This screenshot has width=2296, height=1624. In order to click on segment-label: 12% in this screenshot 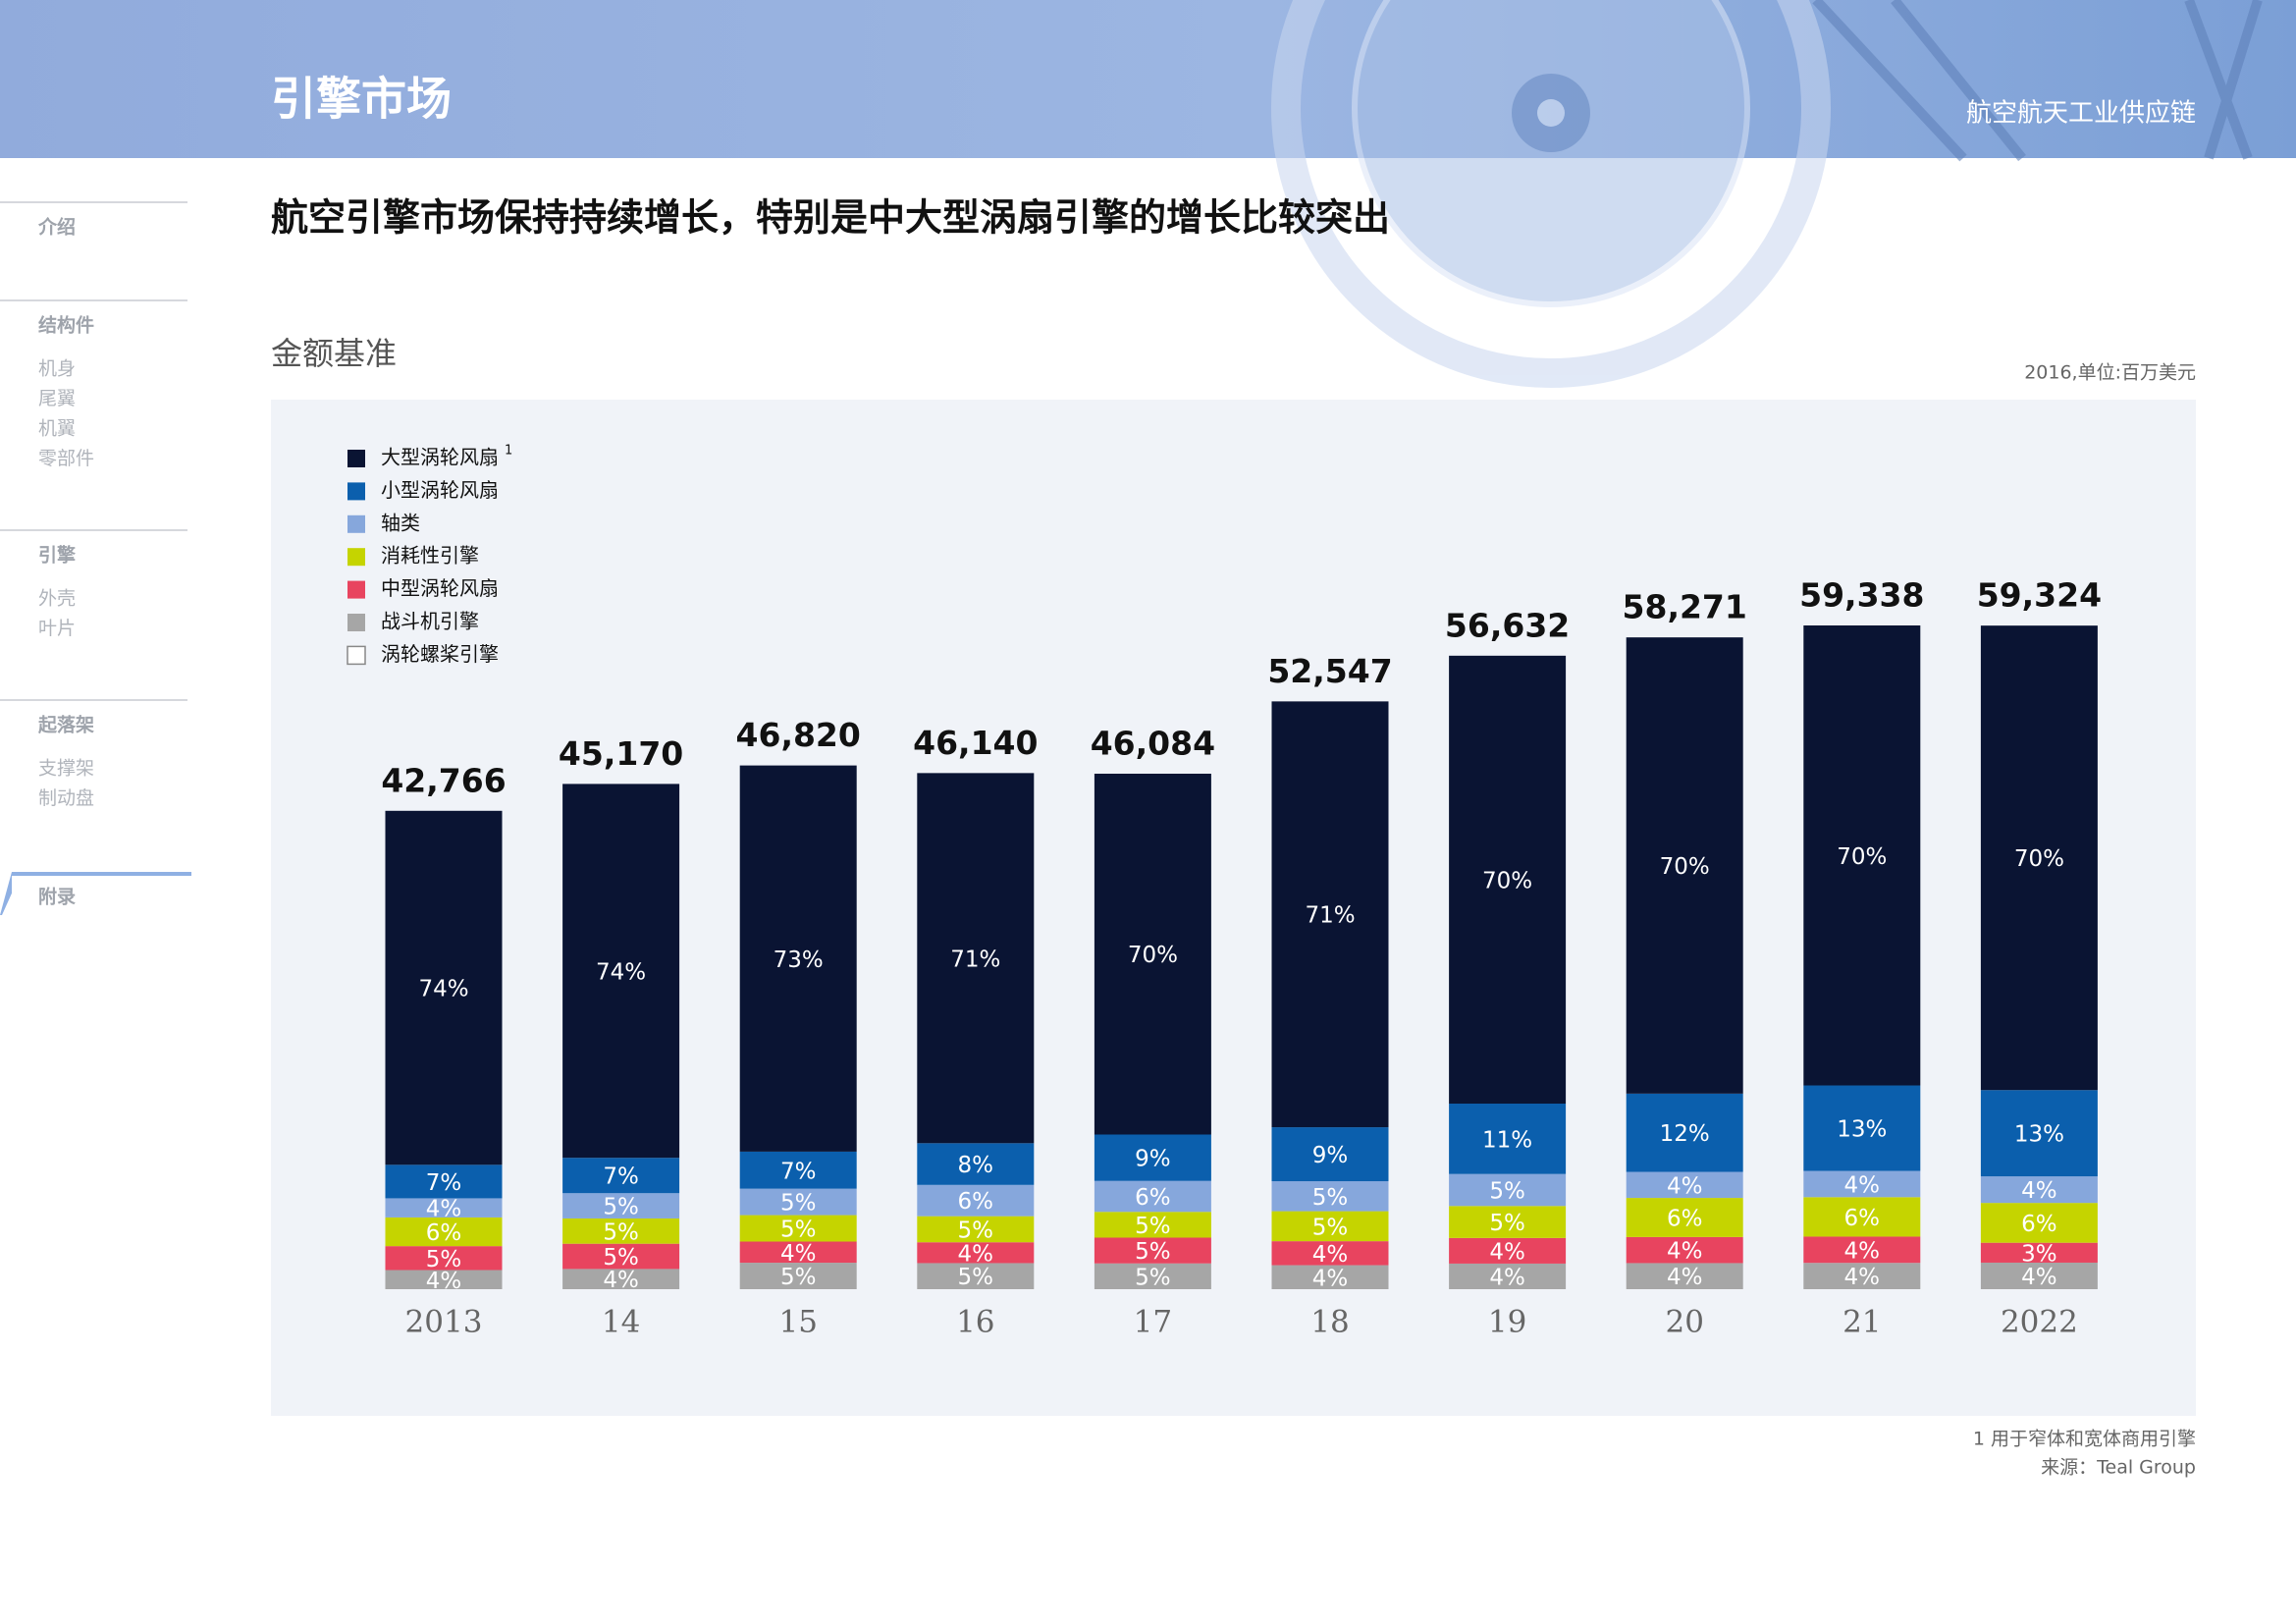, I will do `click(1685, 1134)`.